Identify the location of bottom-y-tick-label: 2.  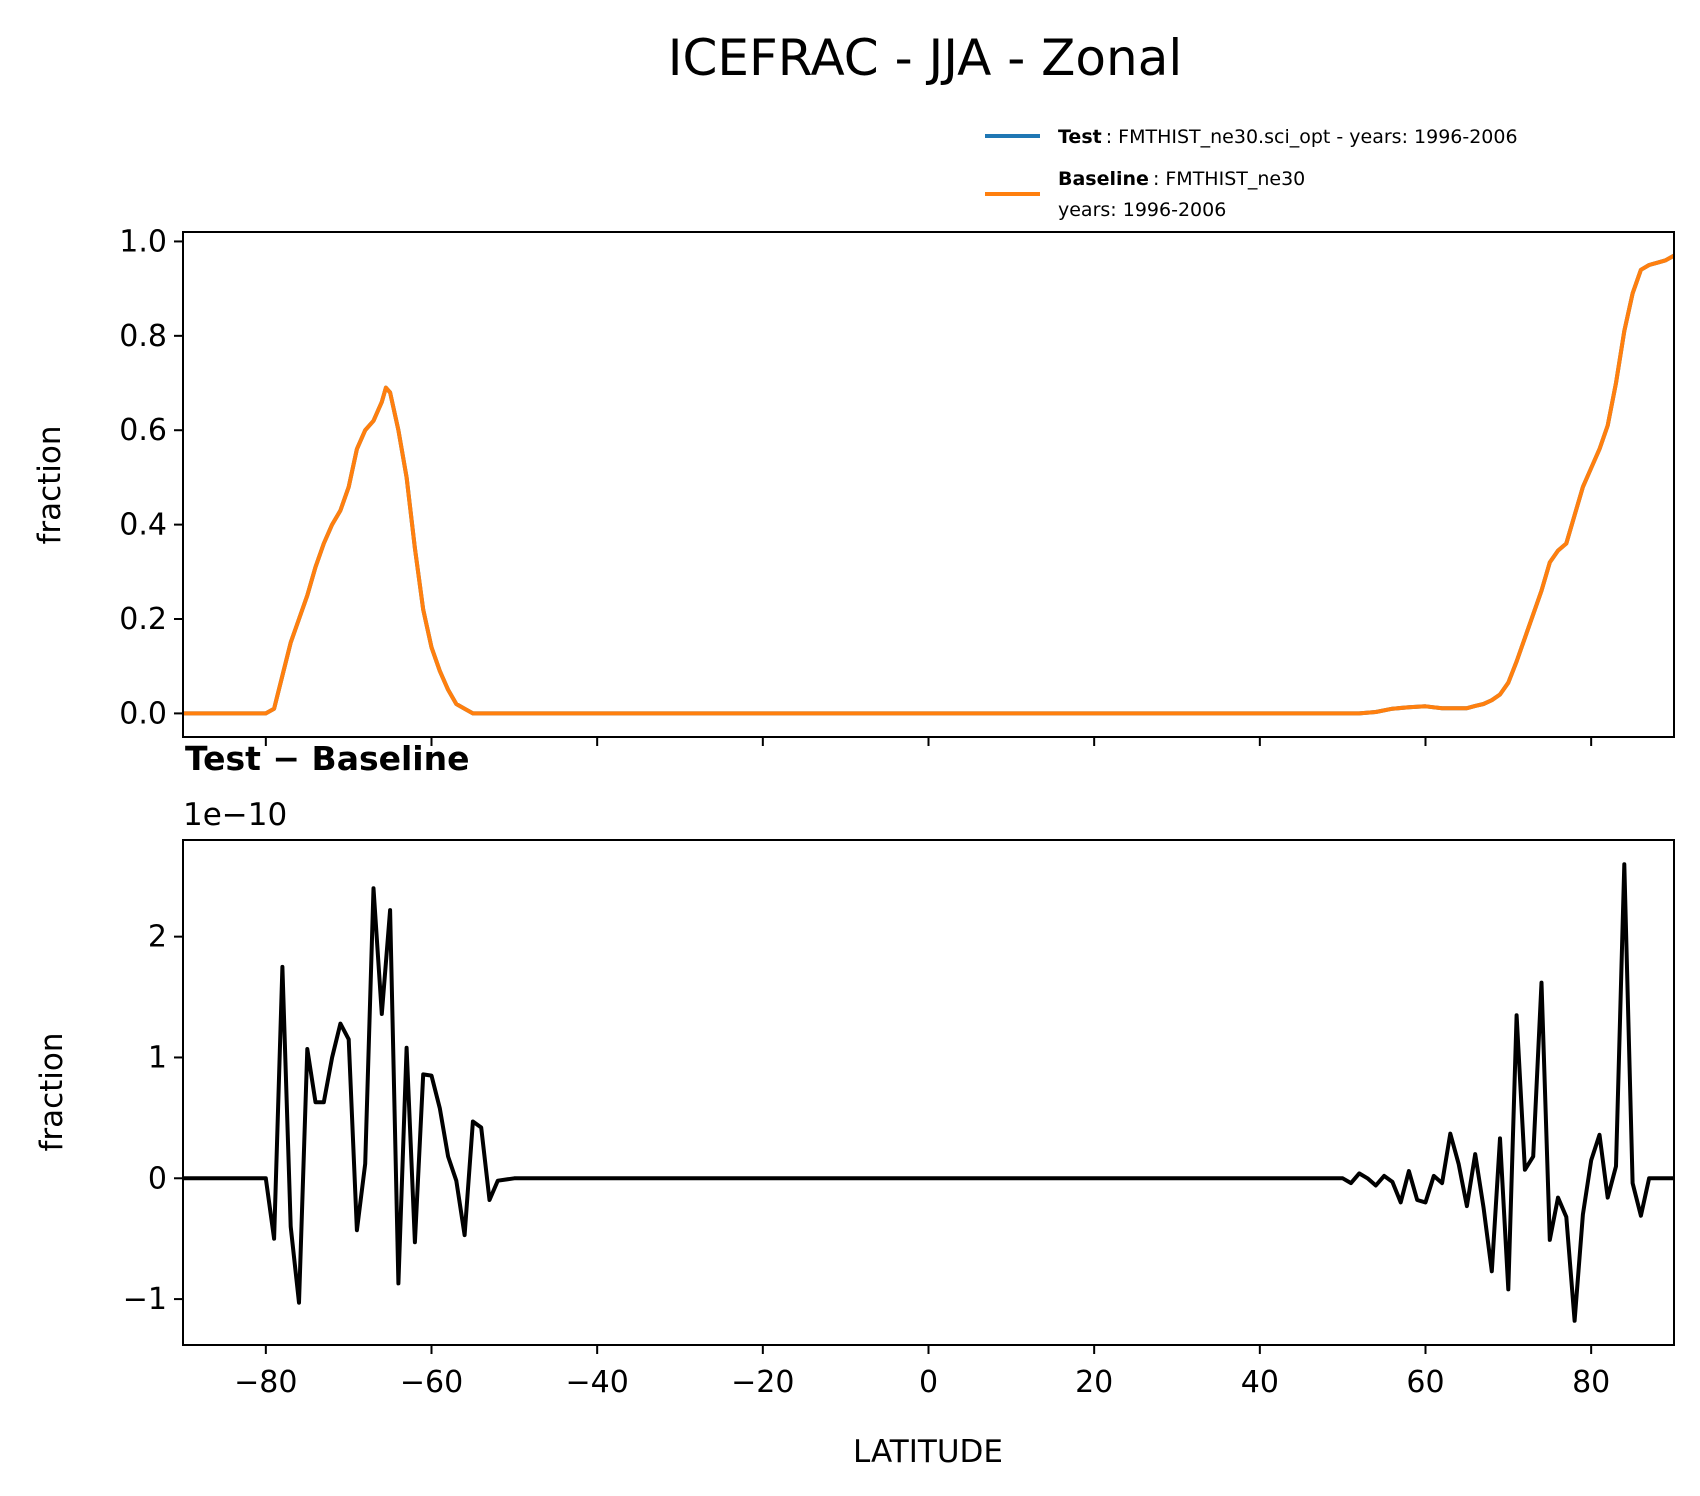
(157, 937).